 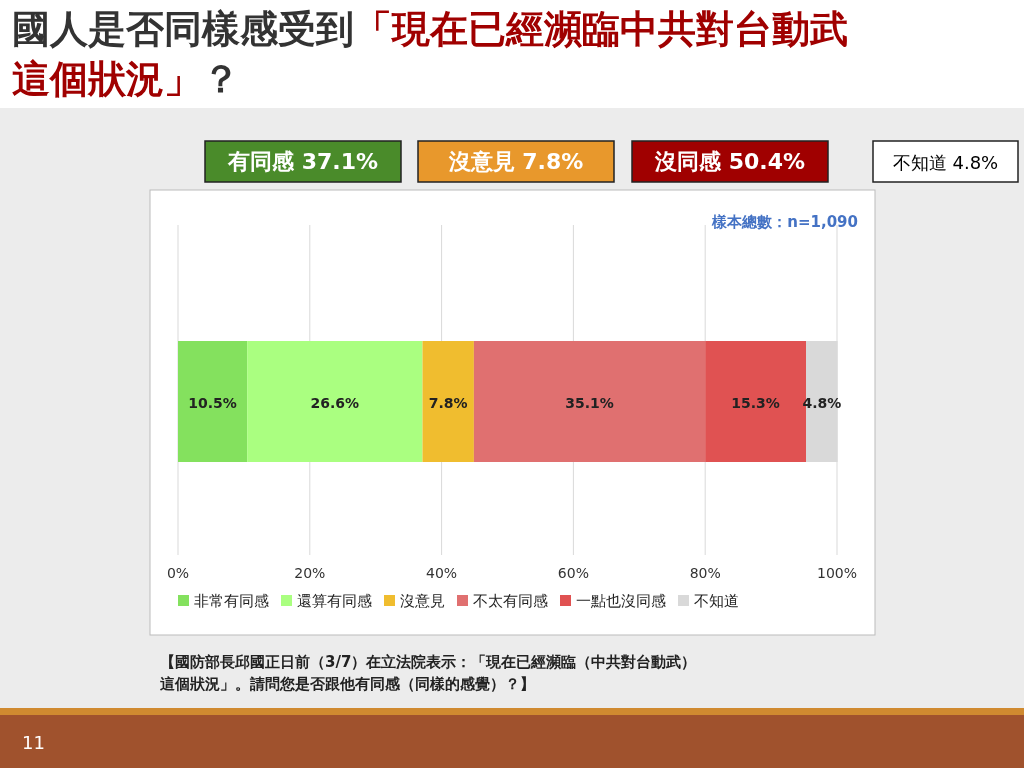 I want to click on x-tick-label: 80%, so click(x=705, y=573).